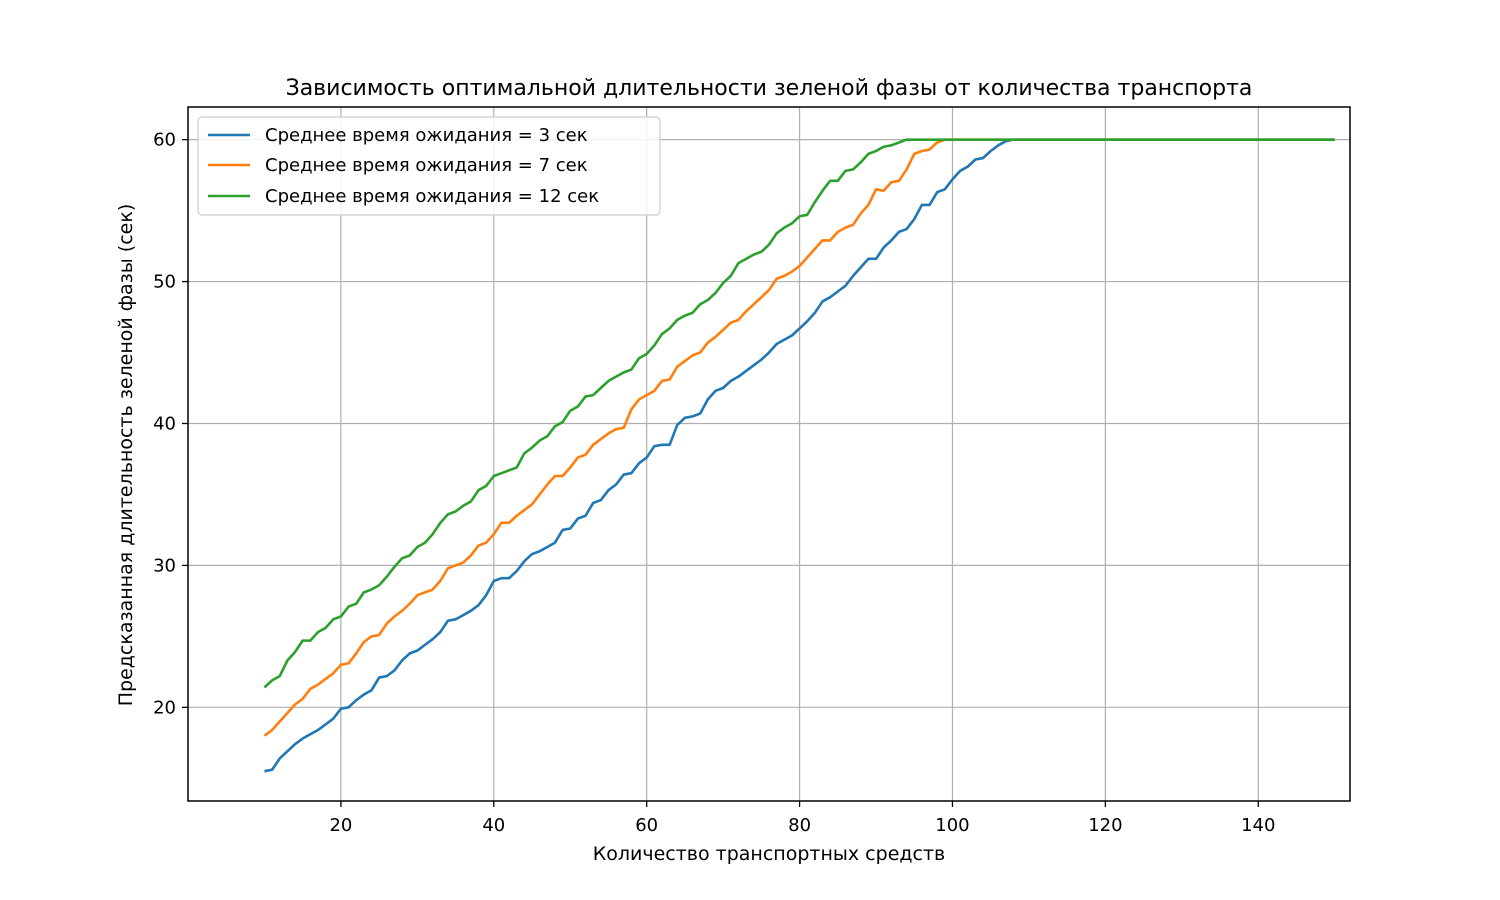  Describe the element at coordinates (1105, 825) in the screenshot. I see `x-tick-label: 120` at that location.